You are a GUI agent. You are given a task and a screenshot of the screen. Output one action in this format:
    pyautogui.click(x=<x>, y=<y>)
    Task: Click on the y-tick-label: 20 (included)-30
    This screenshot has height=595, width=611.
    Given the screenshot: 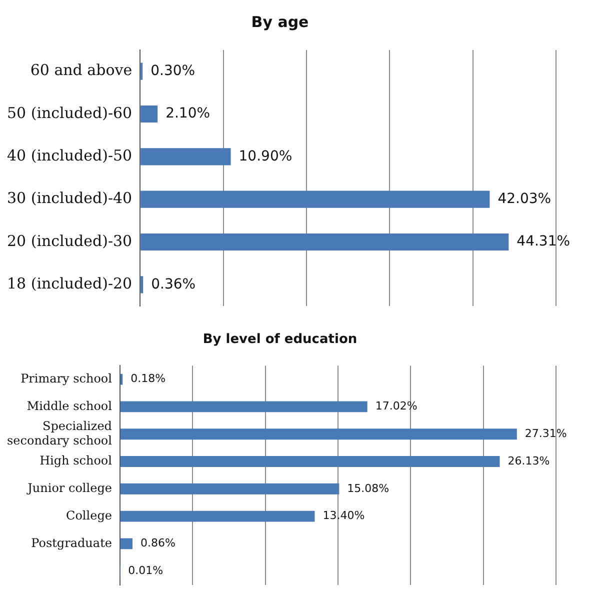 What is the action you would take?
    pyautogui.click(x=69, y=241)
    